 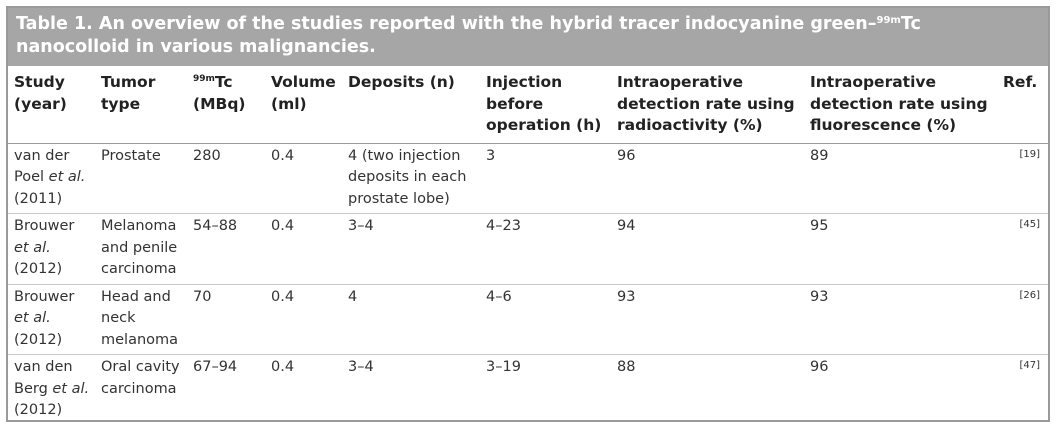 What do you see at coordinates (141, 178) in the screenshot?
I see `cell-tumor-type: Prostate` at bounding box center [141, 178].